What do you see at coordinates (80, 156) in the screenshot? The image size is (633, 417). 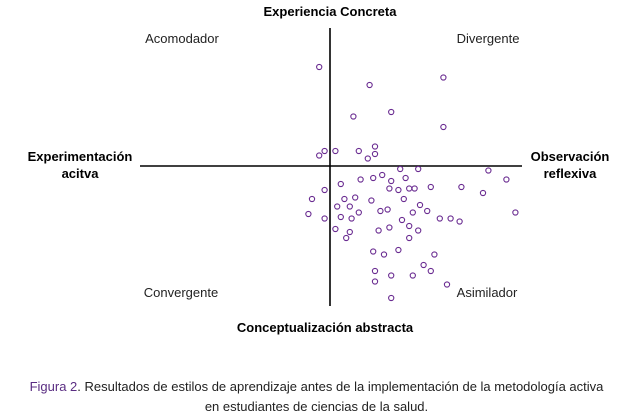 I see `axis-label-left-line1: Experimentación` at bounding box center [80, 156].